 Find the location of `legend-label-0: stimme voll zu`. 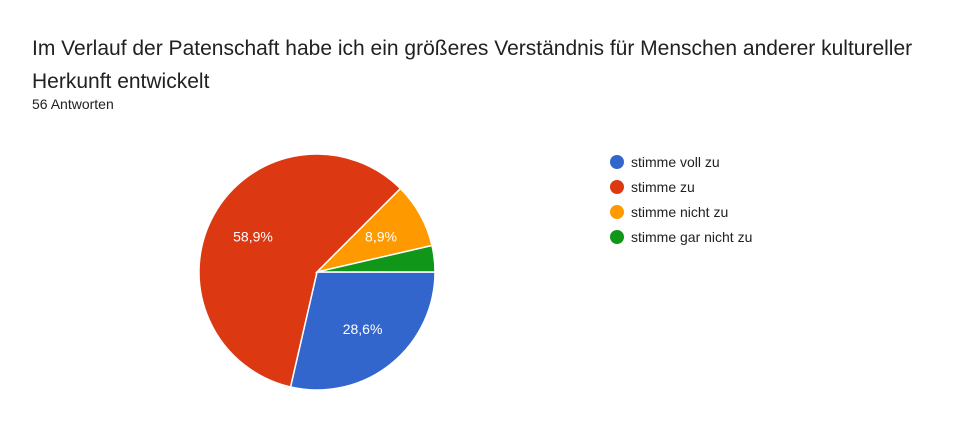

legend-label-0: stimme voll zu is located at coordinates (675, 162).